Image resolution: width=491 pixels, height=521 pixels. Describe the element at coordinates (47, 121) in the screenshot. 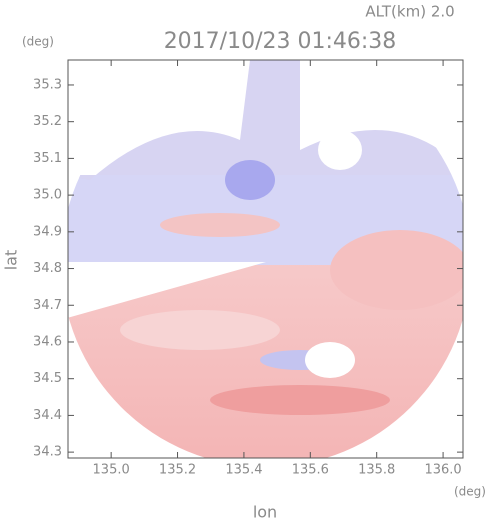

I see `y-tick-label: 35.2` at that location.